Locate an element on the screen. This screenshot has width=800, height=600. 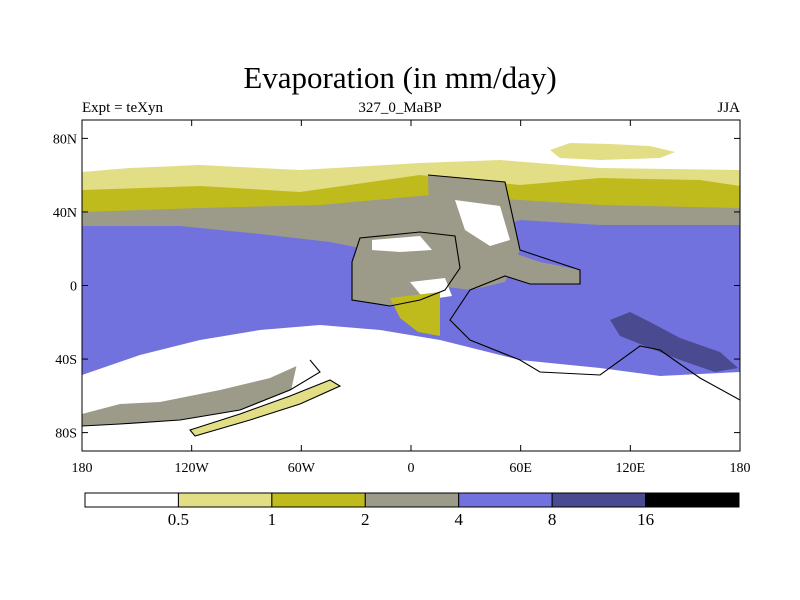
coastline-southwest is located at coordinates (201, 393).